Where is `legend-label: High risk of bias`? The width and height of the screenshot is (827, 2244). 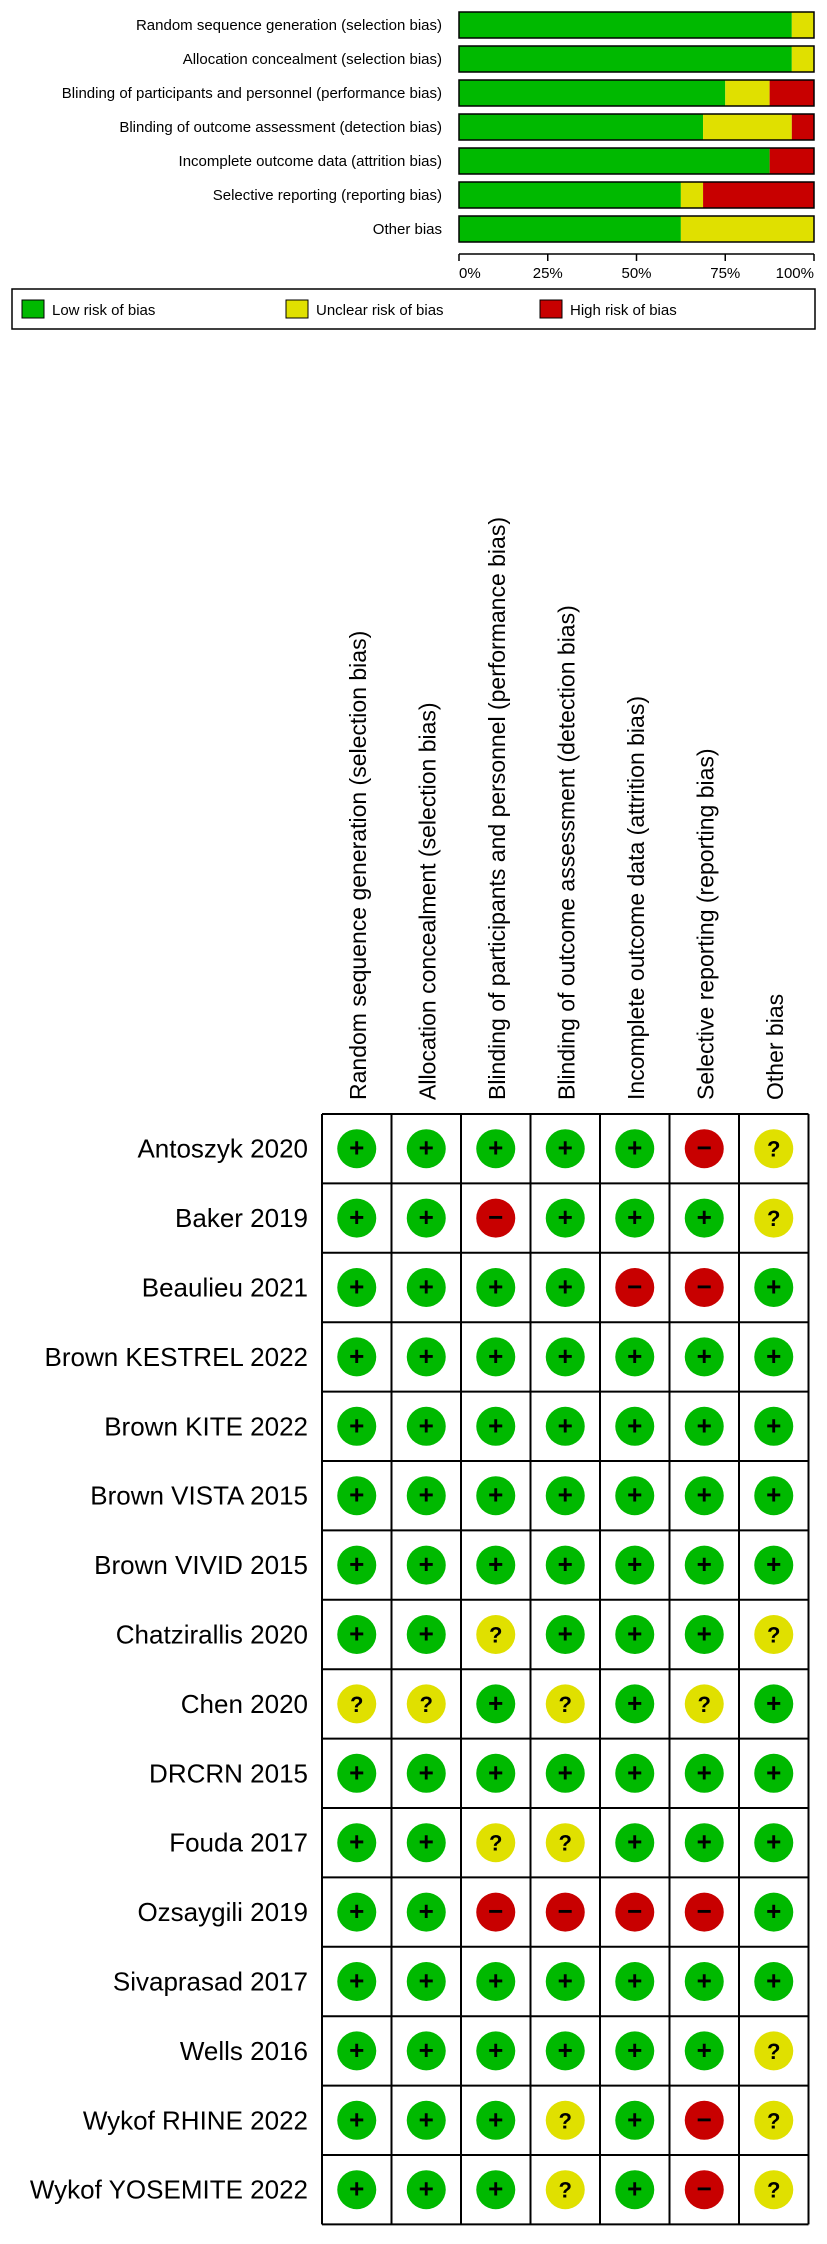
legend-label: High risk of bias is located at coordinates (623, 310).